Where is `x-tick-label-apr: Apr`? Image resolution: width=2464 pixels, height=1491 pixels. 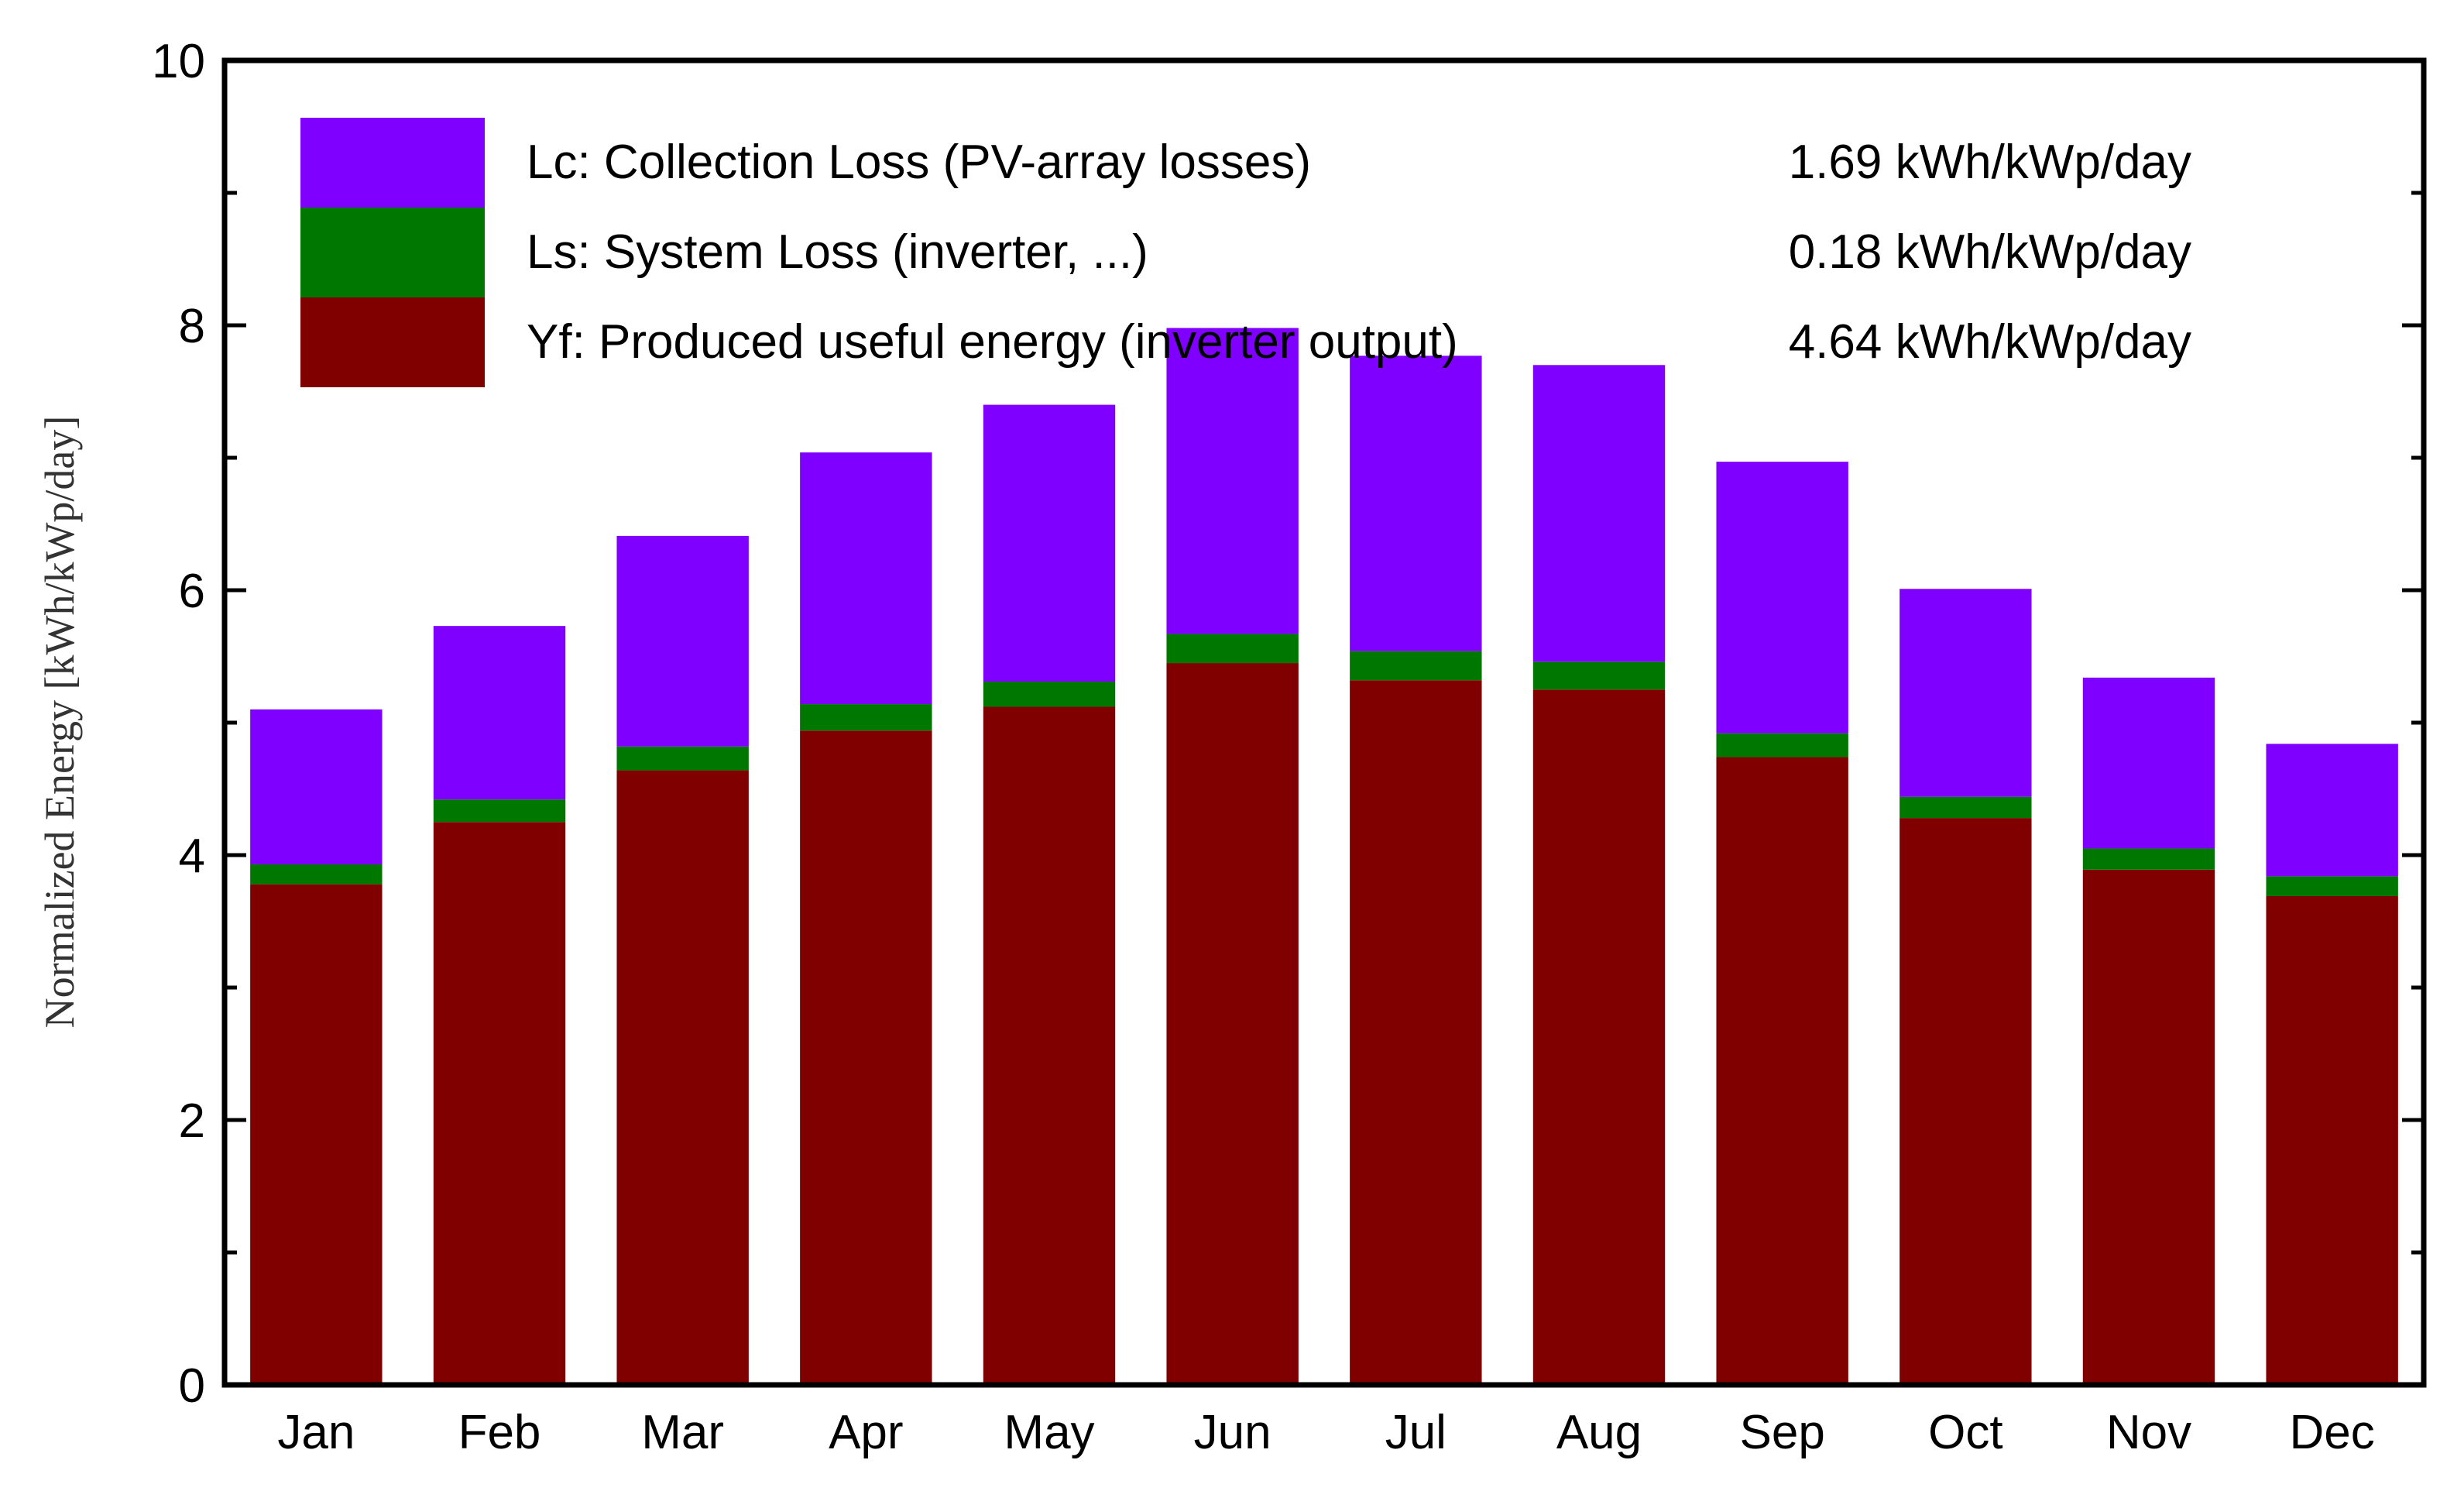
x-tick-label-apr: Apr is located at coordinates (866, 1432).